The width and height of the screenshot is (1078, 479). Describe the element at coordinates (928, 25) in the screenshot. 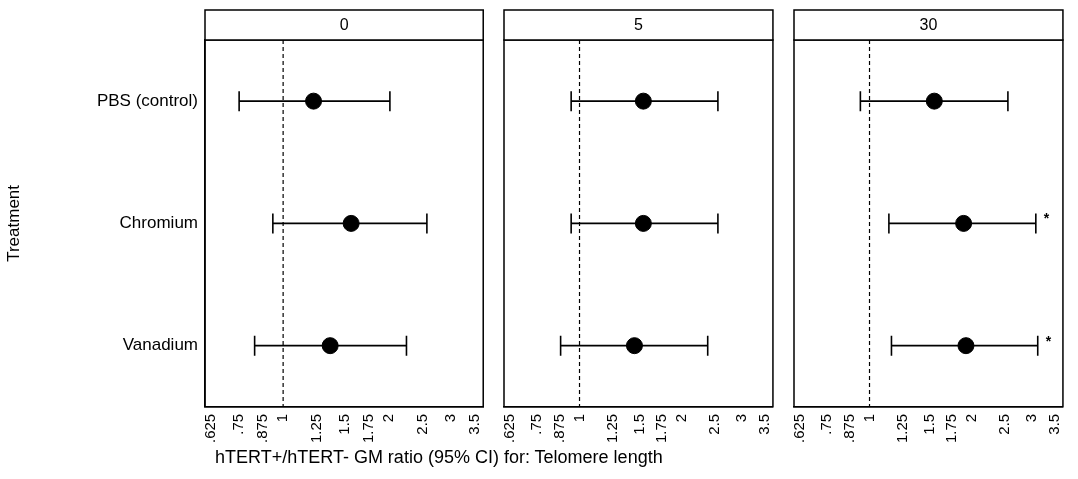

I see `chart-title: 30` at that location.